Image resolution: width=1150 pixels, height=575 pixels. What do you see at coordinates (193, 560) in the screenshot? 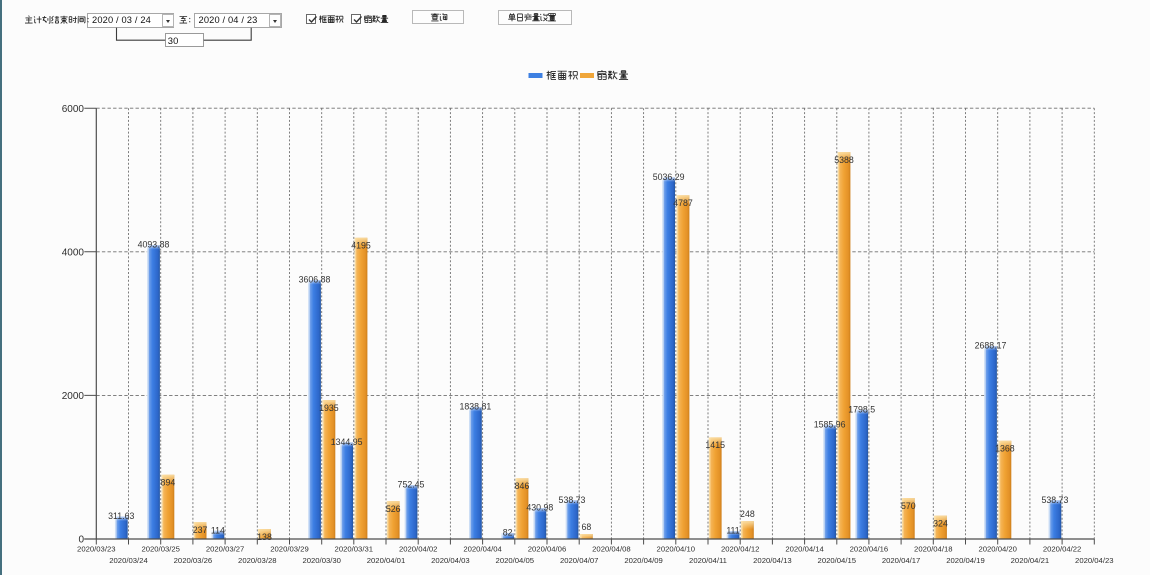
I see `svg-text: 2020/03/26` at bounding box center [193, 560].